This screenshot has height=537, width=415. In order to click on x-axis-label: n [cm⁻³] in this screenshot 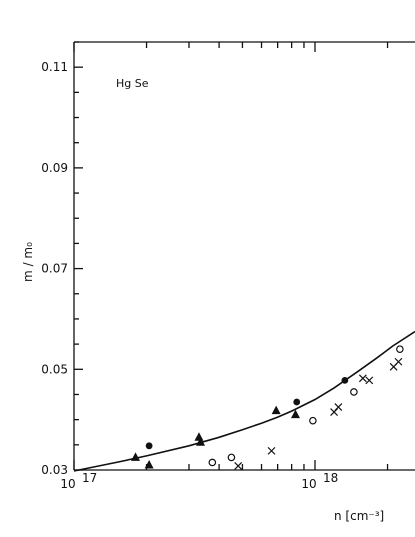, I will do `click(359, 516)`.